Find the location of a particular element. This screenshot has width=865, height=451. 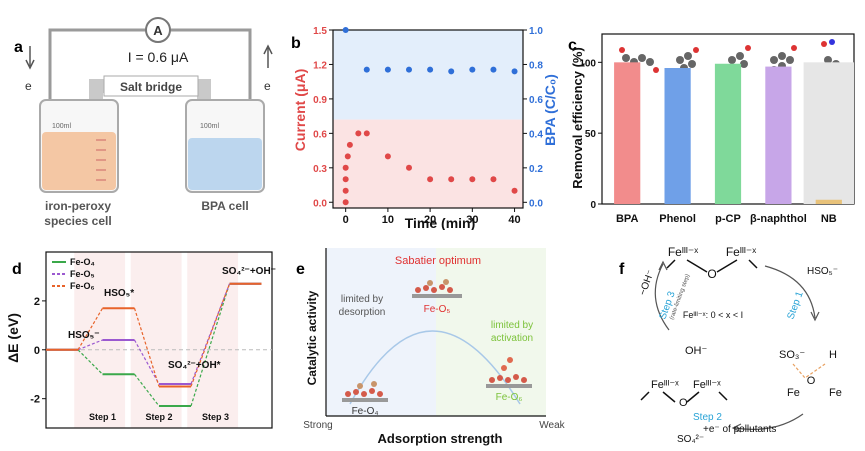

fe-right-2: Fe is located at coordinates (835, 393).